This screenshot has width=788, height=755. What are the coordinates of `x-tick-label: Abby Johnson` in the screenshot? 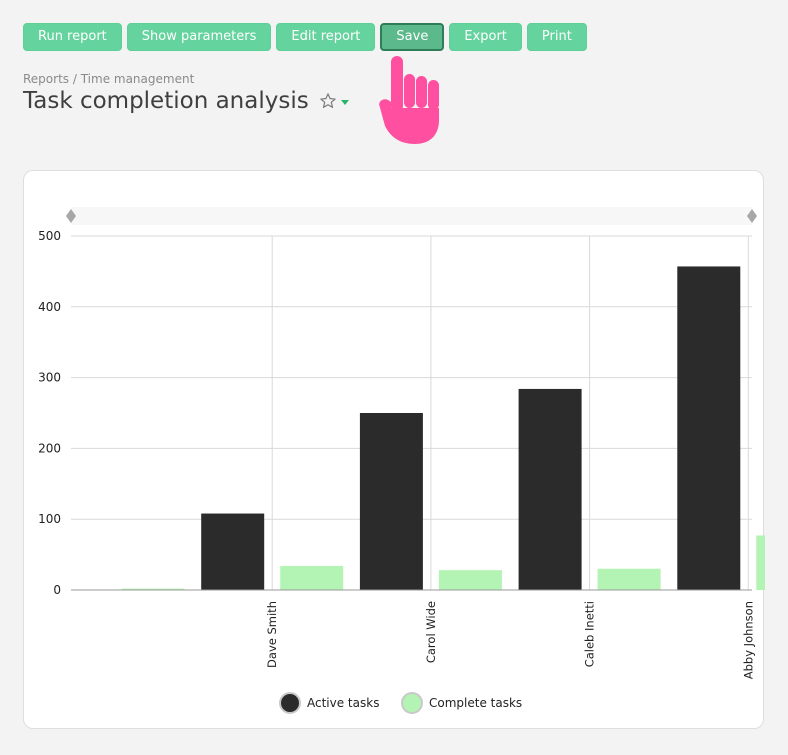 It's located at (748, 640).